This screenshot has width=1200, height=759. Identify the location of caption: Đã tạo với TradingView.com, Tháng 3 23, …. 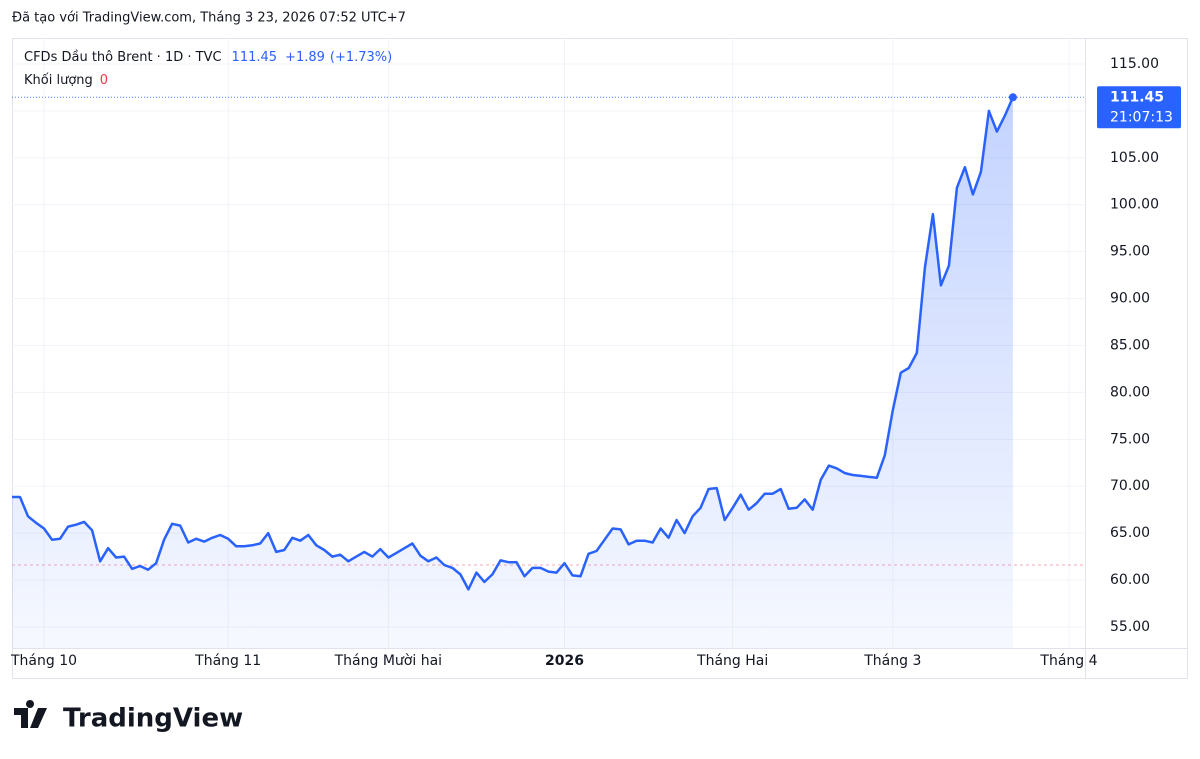
(209, 18).